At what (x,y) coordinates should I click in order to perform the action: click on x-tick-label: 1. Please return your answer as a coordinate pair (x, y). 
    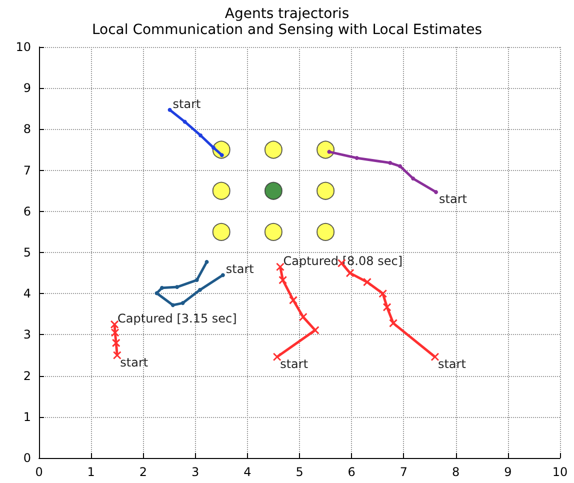
    Looking at the image, I should click on (91, 472).